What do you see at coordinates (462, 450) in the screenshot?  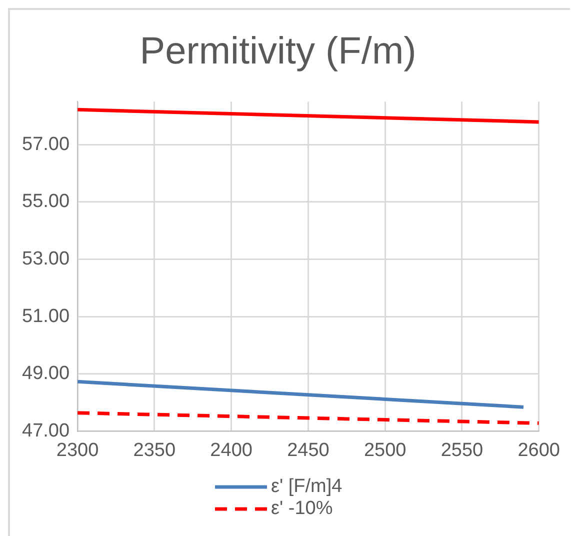 I see `x-tick-label: 2550` at bounding box center [462, 450].